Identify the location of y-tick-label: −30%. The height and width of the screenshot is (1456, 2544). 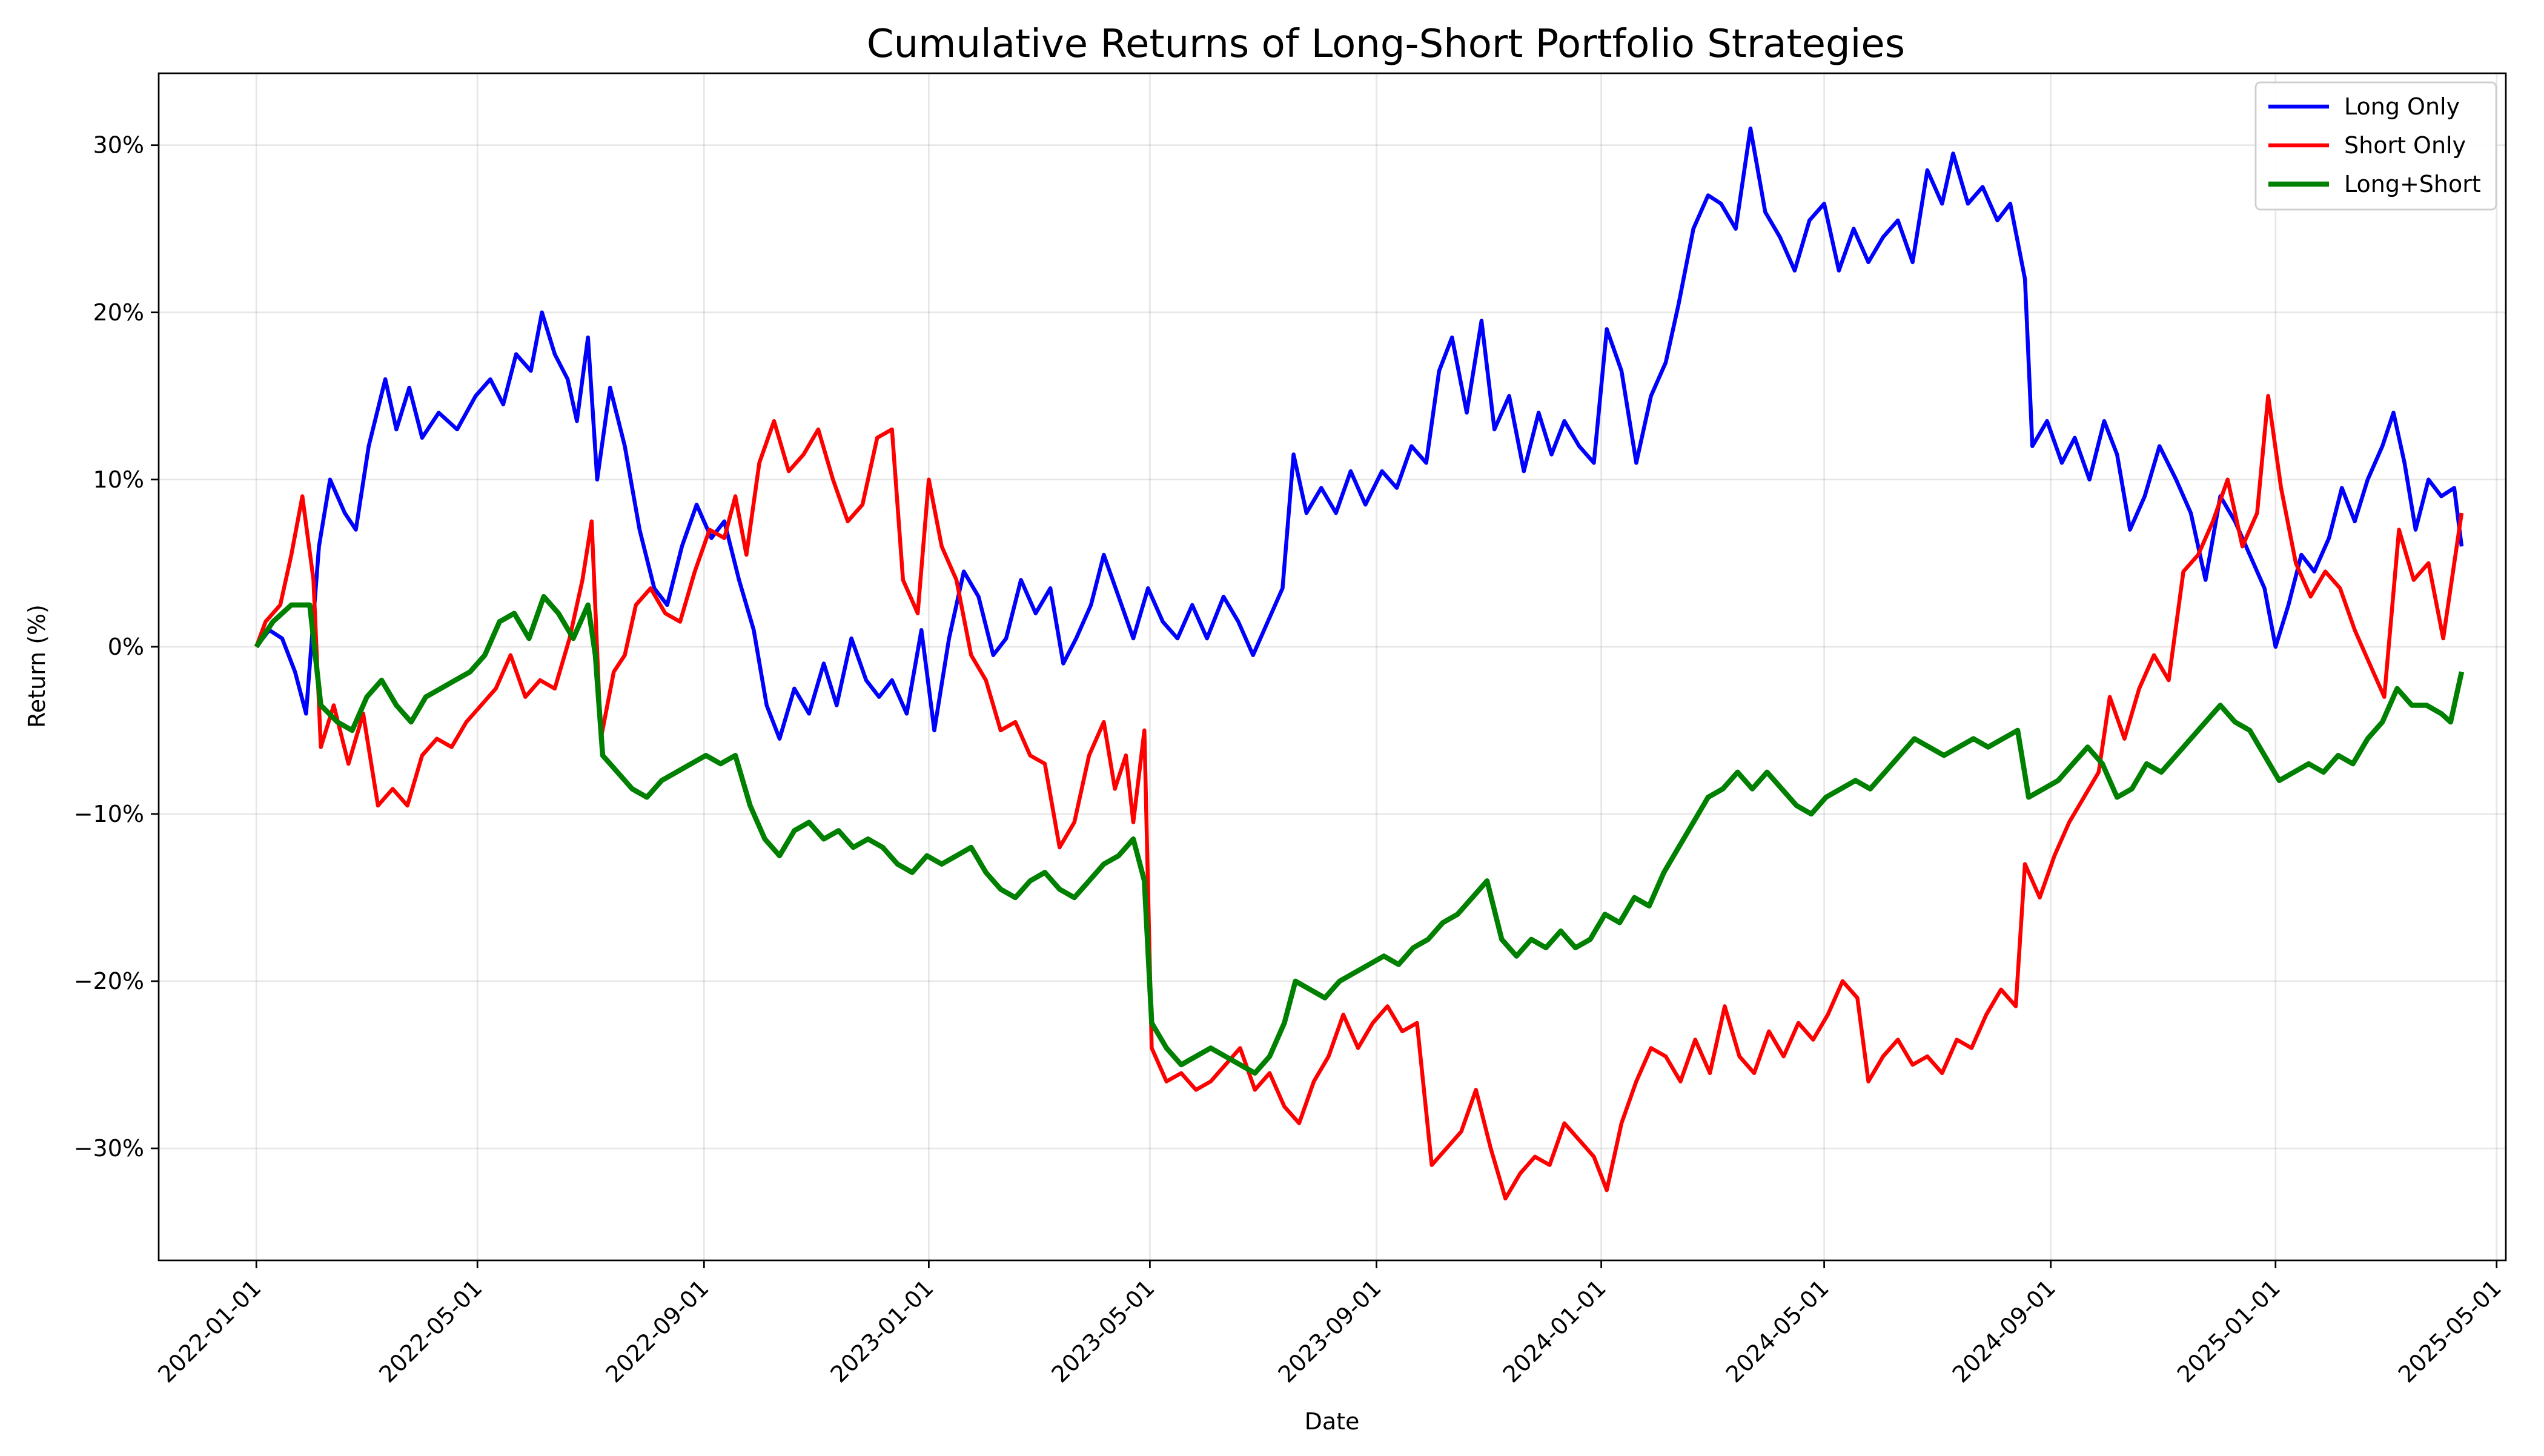
(109, 1148).